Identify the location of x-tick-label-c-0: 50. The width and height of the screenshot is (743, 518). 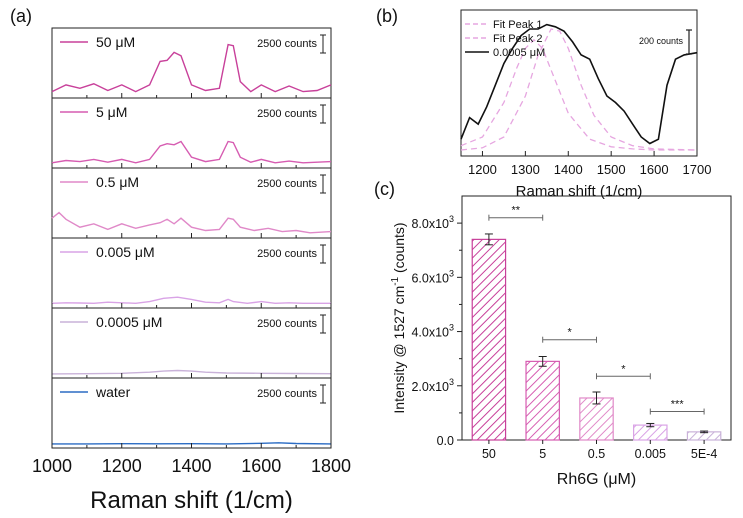
(489, 454).